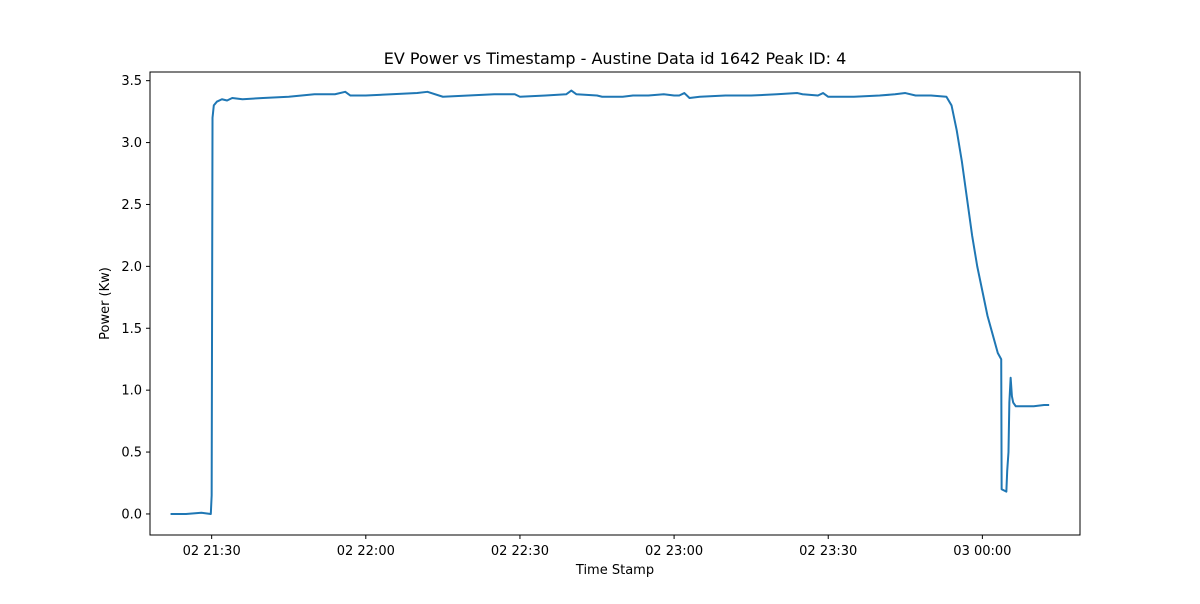  I want to click on y-tick-label: 2.0, so click(131, 267).